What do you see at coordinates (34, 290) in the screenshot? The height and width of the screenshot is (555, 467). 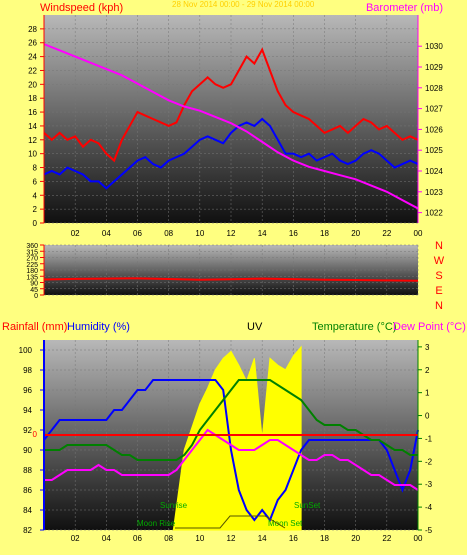 I see `direction-tick-label: 45` at bounding box center [34, 290].